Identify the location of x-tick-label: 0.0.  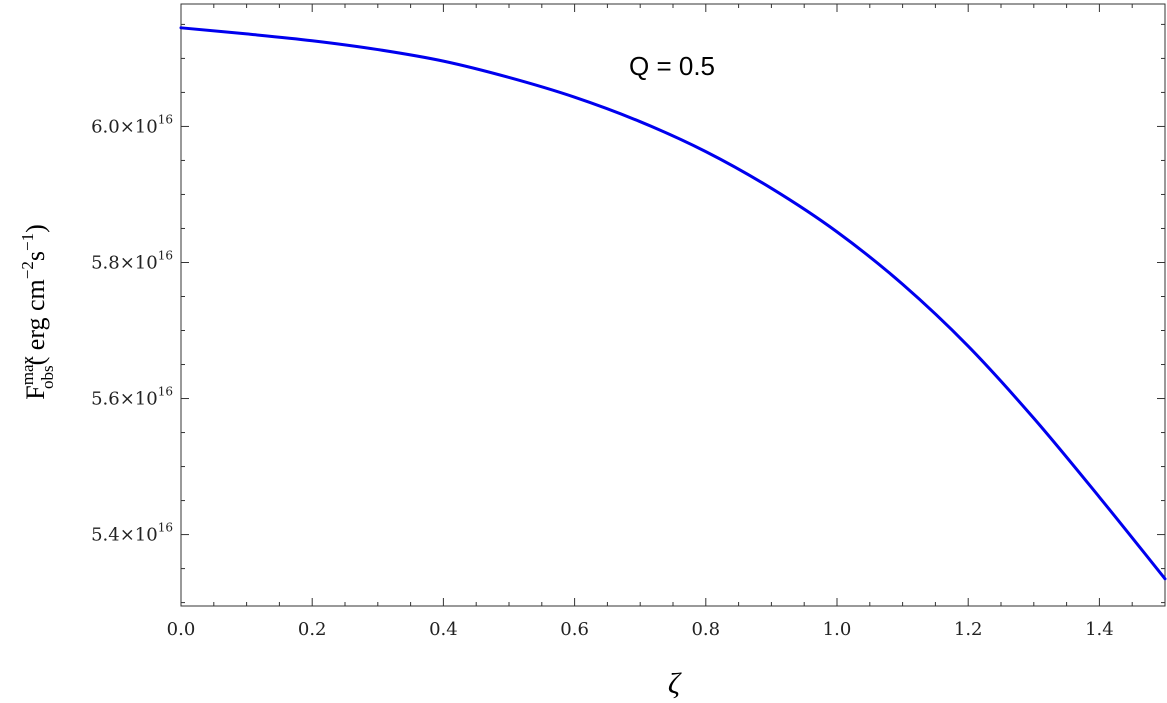
(181, 629).